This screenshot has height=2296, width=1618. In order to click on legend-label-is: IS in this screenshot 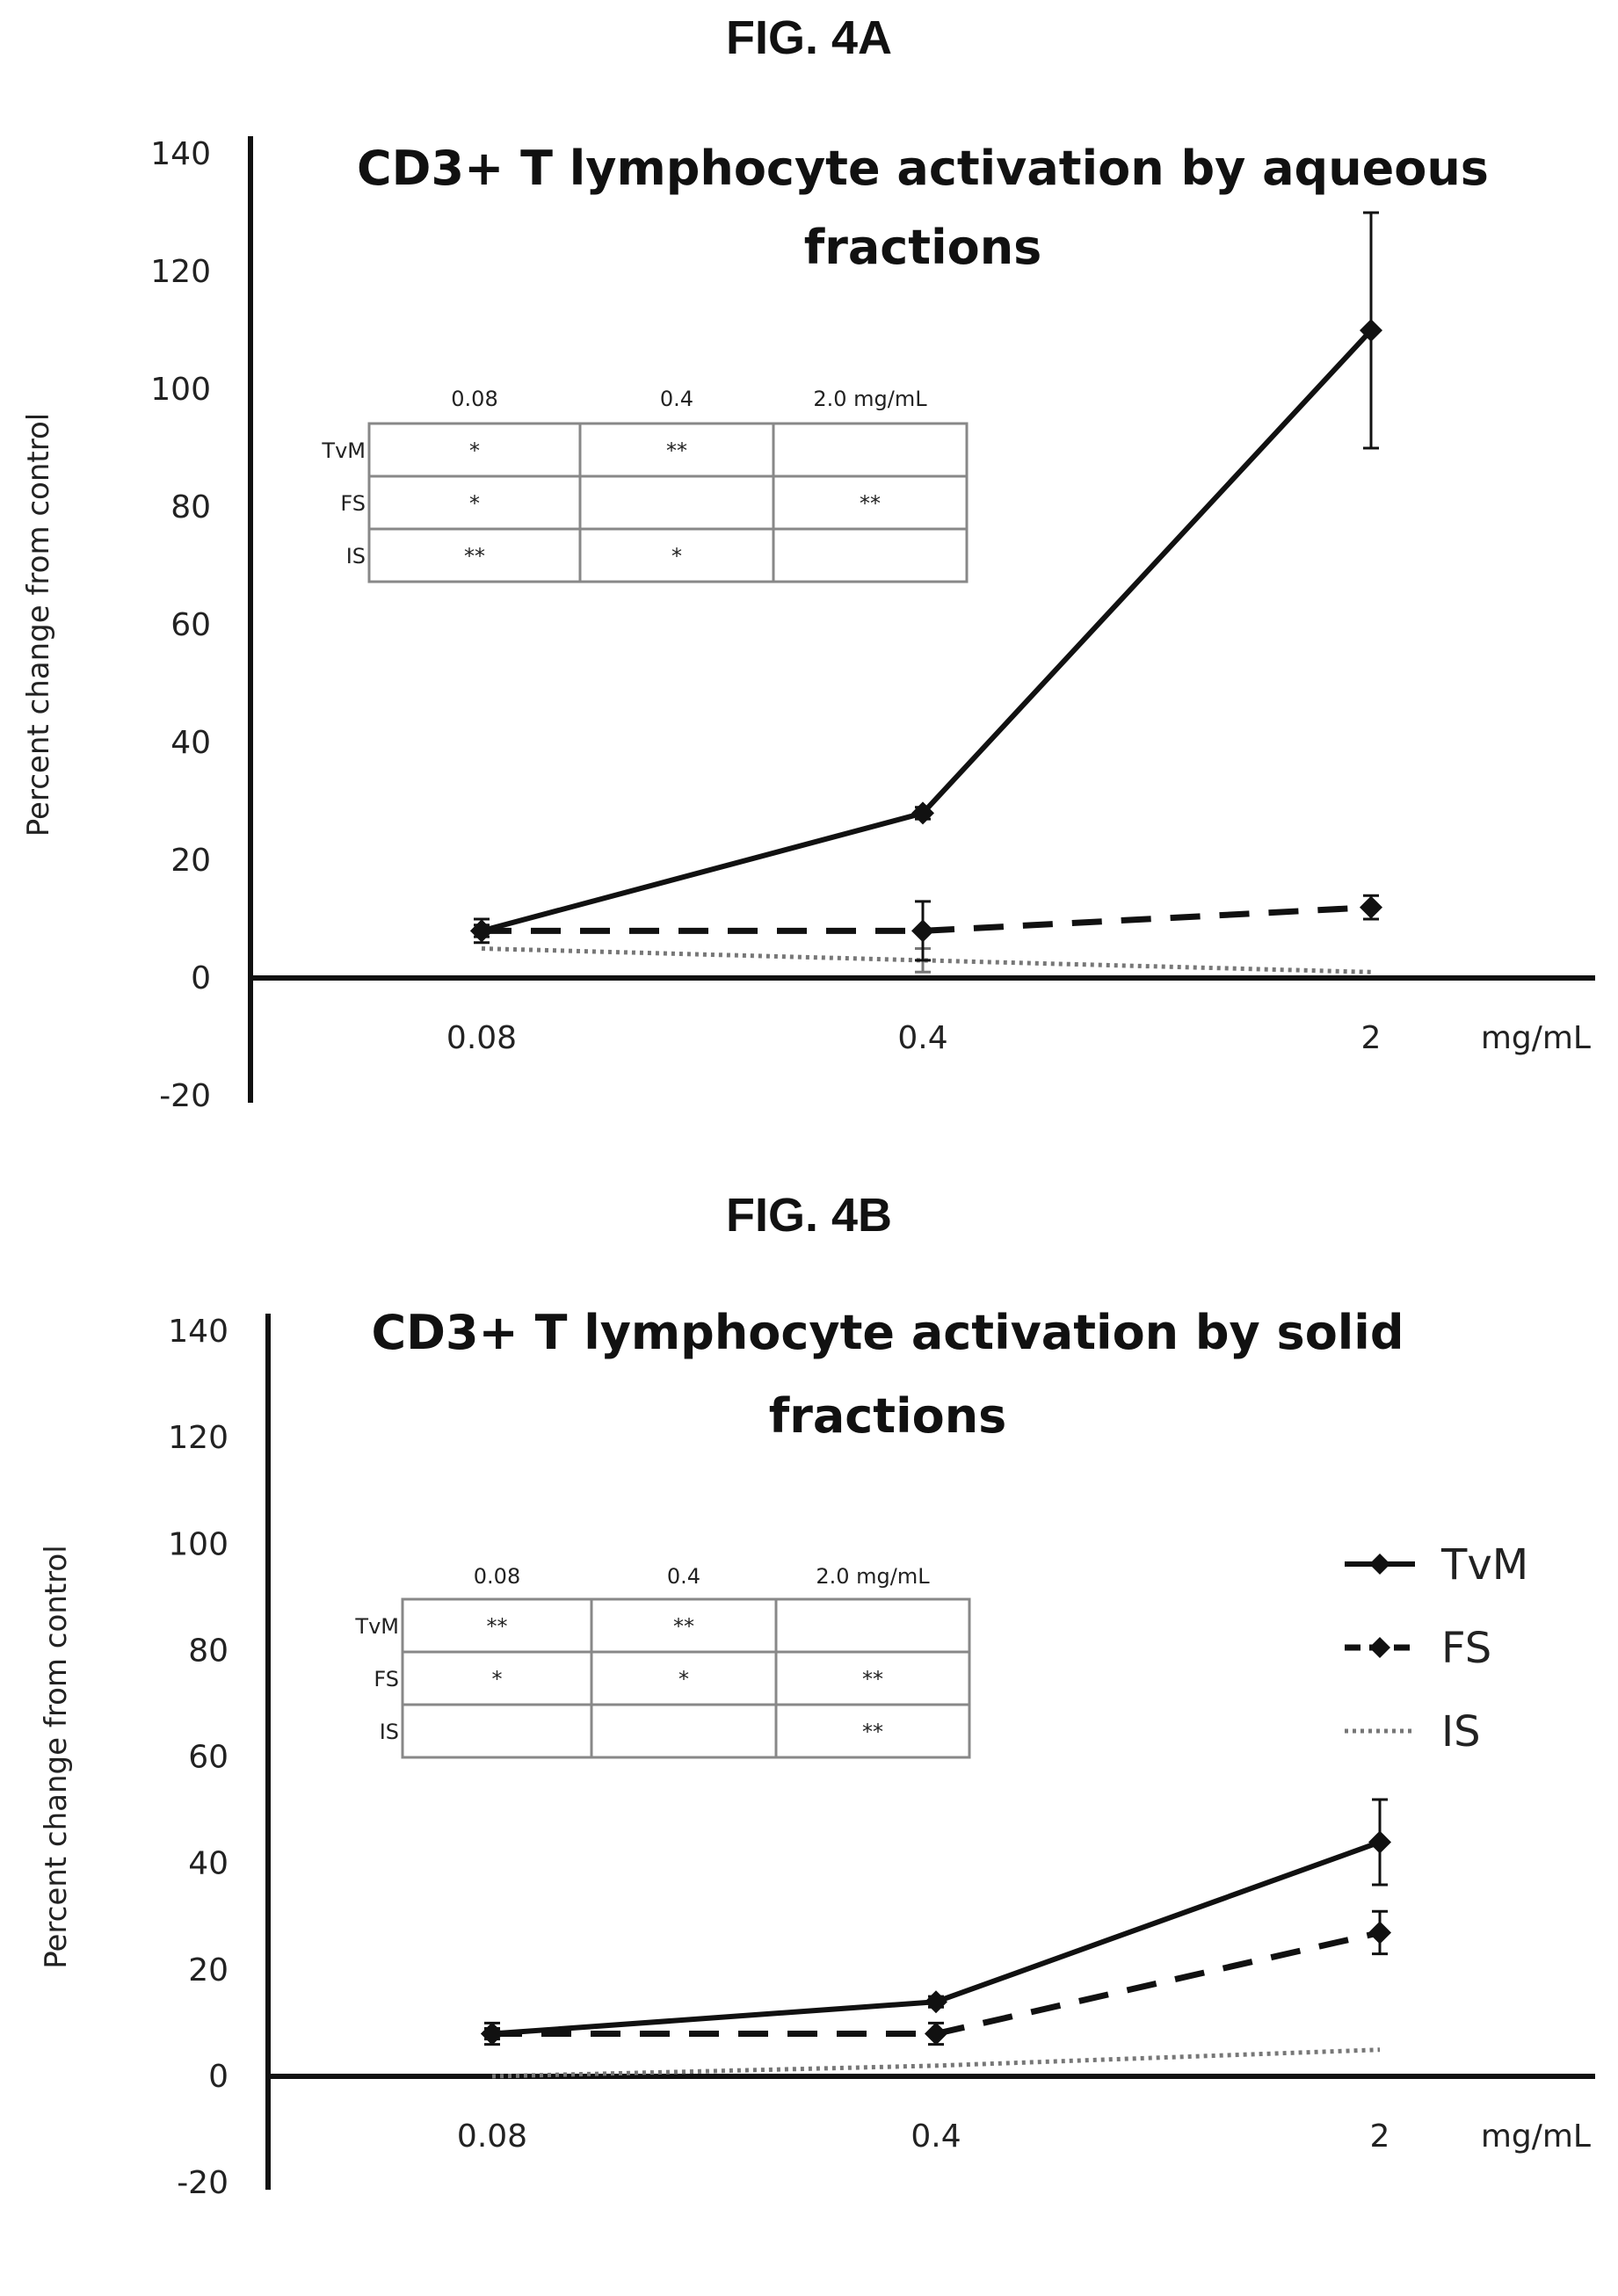, I will do `click(1461, 1731)`.